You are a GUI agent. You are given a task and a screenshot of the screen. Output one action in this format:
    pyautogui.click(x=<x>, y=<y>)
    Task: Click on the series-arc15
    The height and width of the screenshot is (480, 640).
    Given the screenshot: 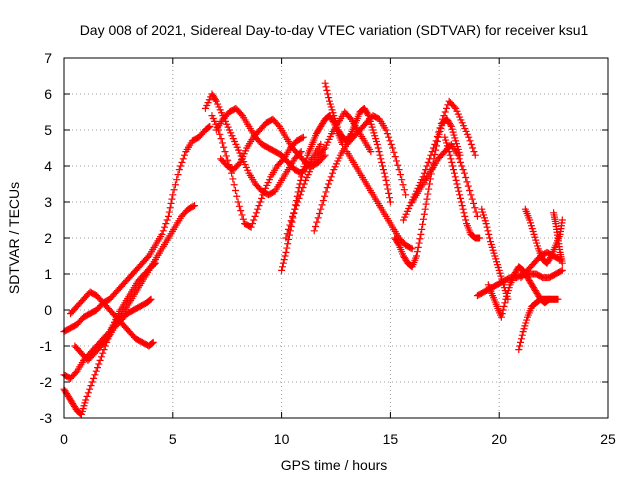 What is the action you would take?
    pyautogui.click(x=427, y=193)
    